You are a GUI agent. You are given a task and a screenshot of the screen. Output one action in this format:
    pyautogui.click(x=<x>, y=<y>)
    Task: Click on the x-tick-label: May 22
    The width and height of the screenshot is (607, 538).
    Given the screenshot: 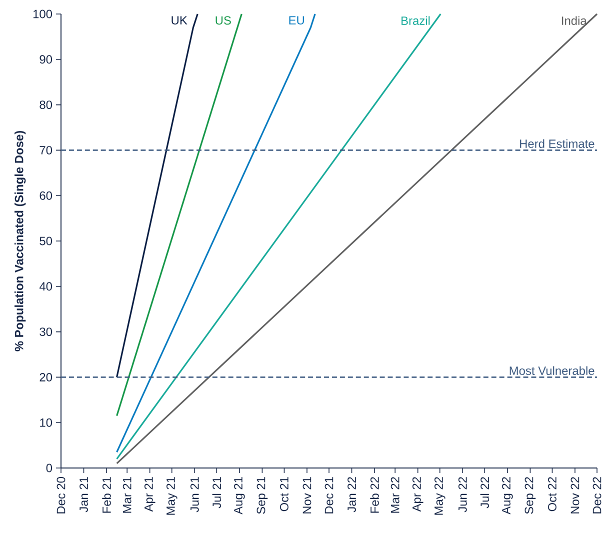 What is the action you would take?
    pyautogui.click(x=440, y=496)
    